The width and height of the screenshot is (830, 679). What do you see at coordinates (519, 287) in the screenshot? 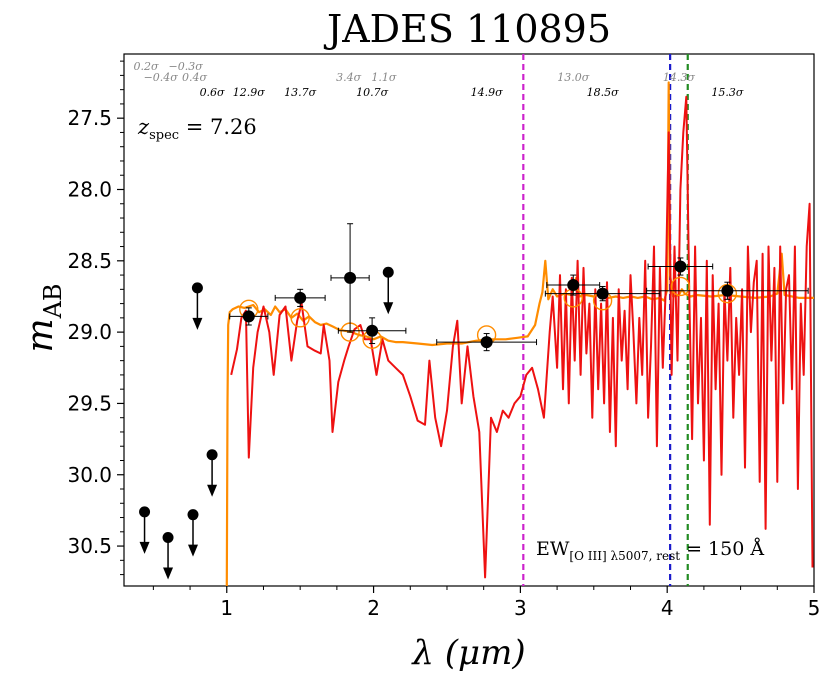
I see `photometry-points` at bounding box center [519, 287].